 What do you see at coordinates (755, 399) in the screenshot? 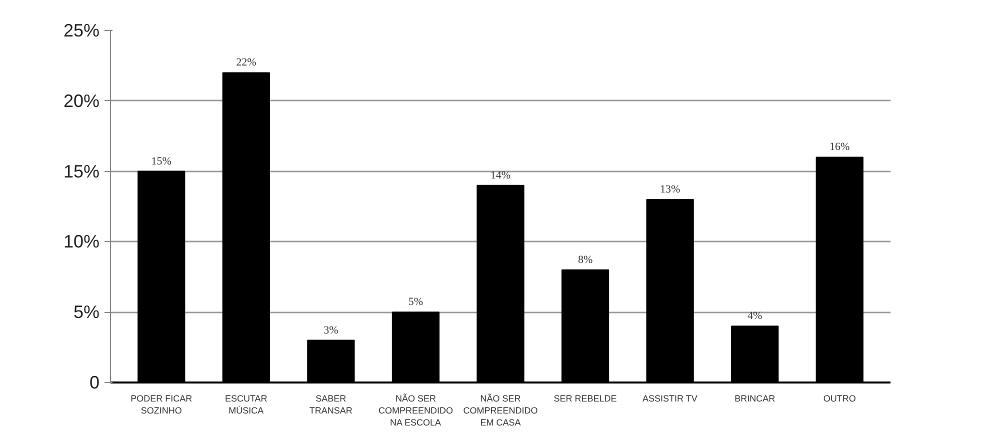
I see `x-tick-label: BRINCAR` at bounding box center [755, 399].